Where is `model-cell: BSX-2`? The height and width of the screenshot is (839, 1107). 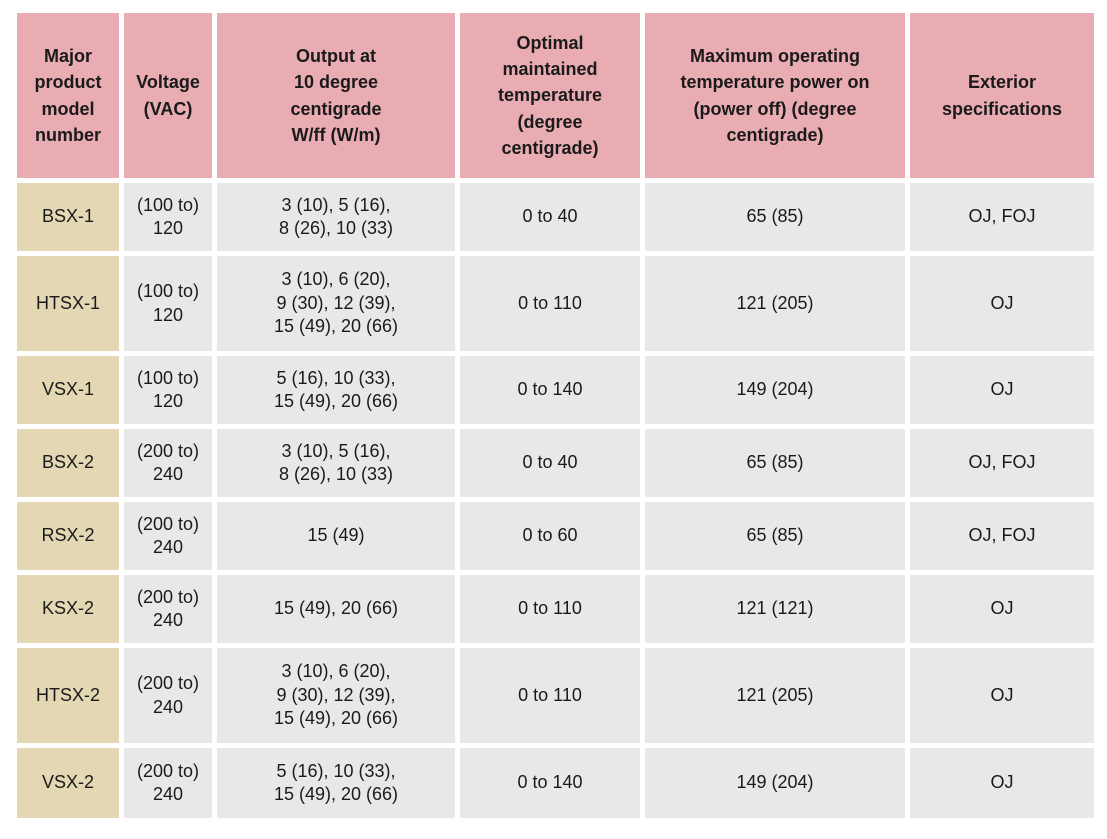 model-cell: BSX-2 is located at coordinates (68, 463).